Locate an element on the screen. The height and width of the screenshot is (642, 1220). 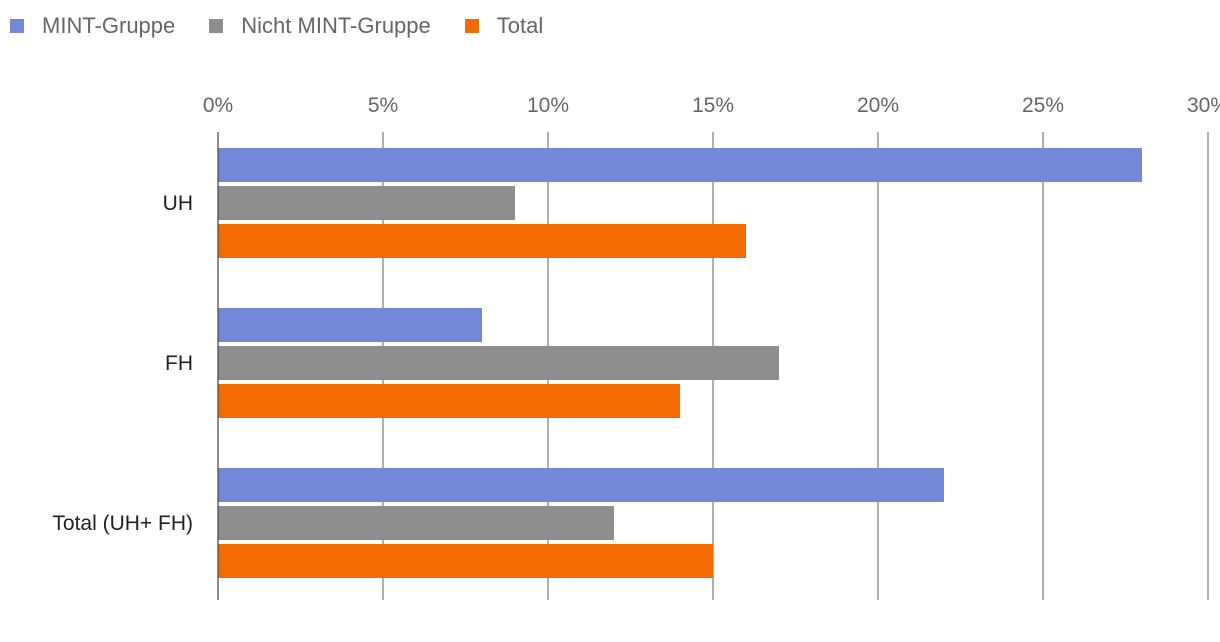
x-axis-tick-labels: 0% 5% 10% 15% 20% 25% 30% is located at coordinates (711, 105).